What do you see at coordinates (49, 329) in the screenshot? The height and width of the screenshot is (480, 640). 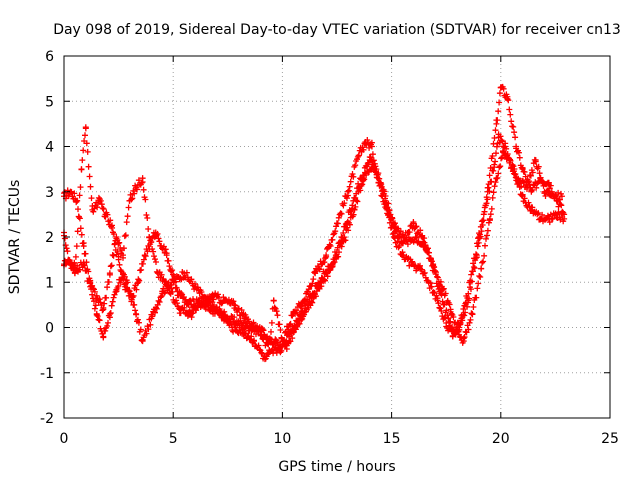 I see `y-tick-label: 0` at bounding box center [49, 329].